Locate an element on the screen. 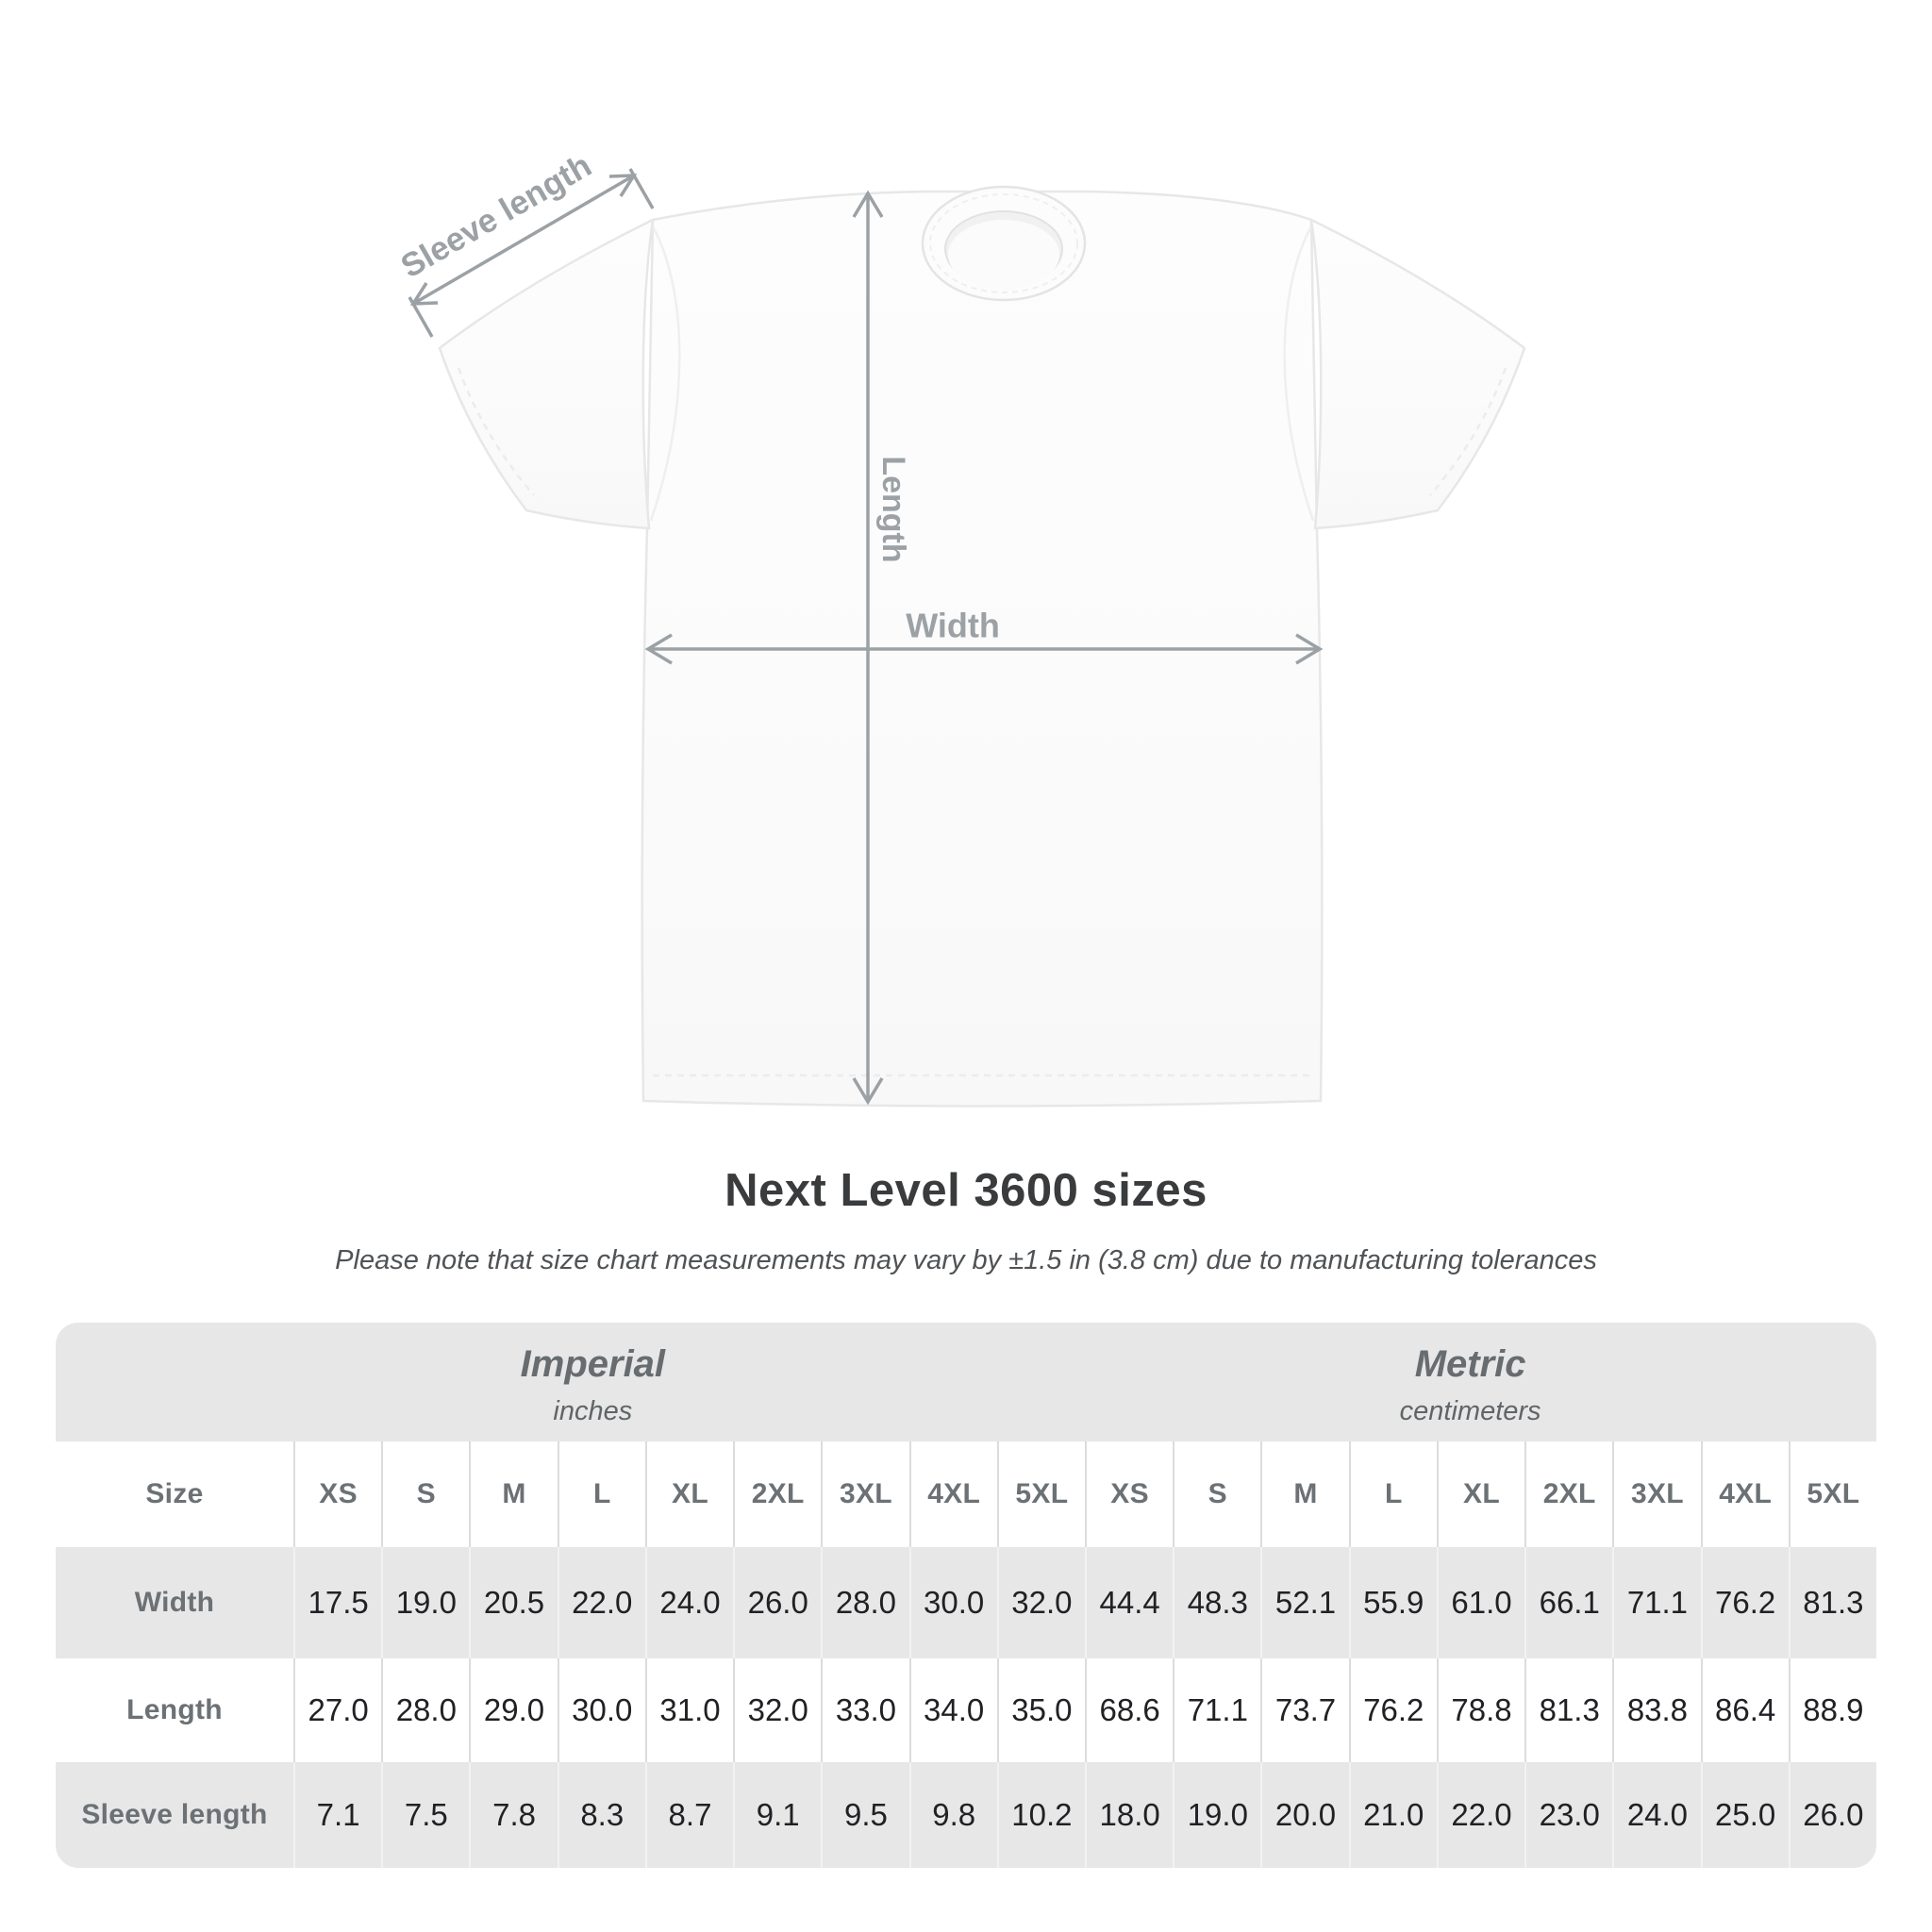 The height and width of the screenshot is (1932, 1932). table-cell: 20.0 is located at coordinates (1304, 1815).